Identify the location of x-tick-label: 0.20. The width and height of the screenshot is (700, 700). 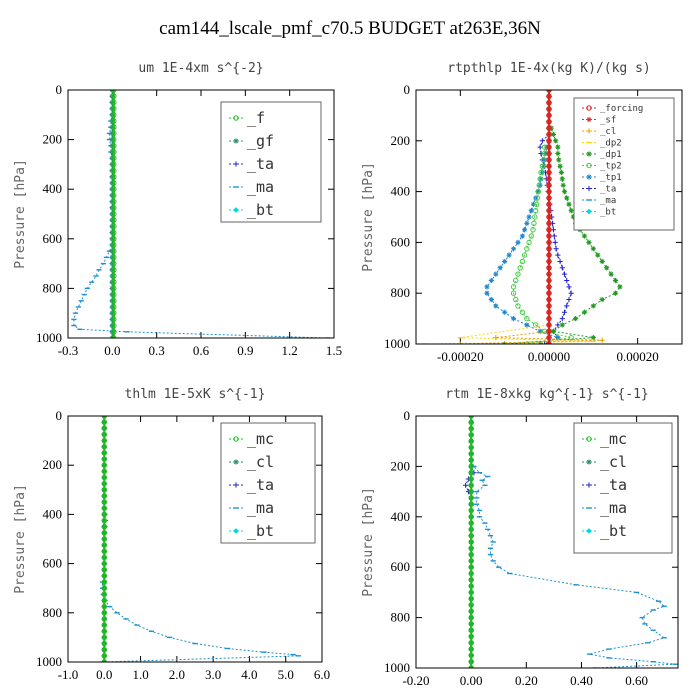
(526, 680).